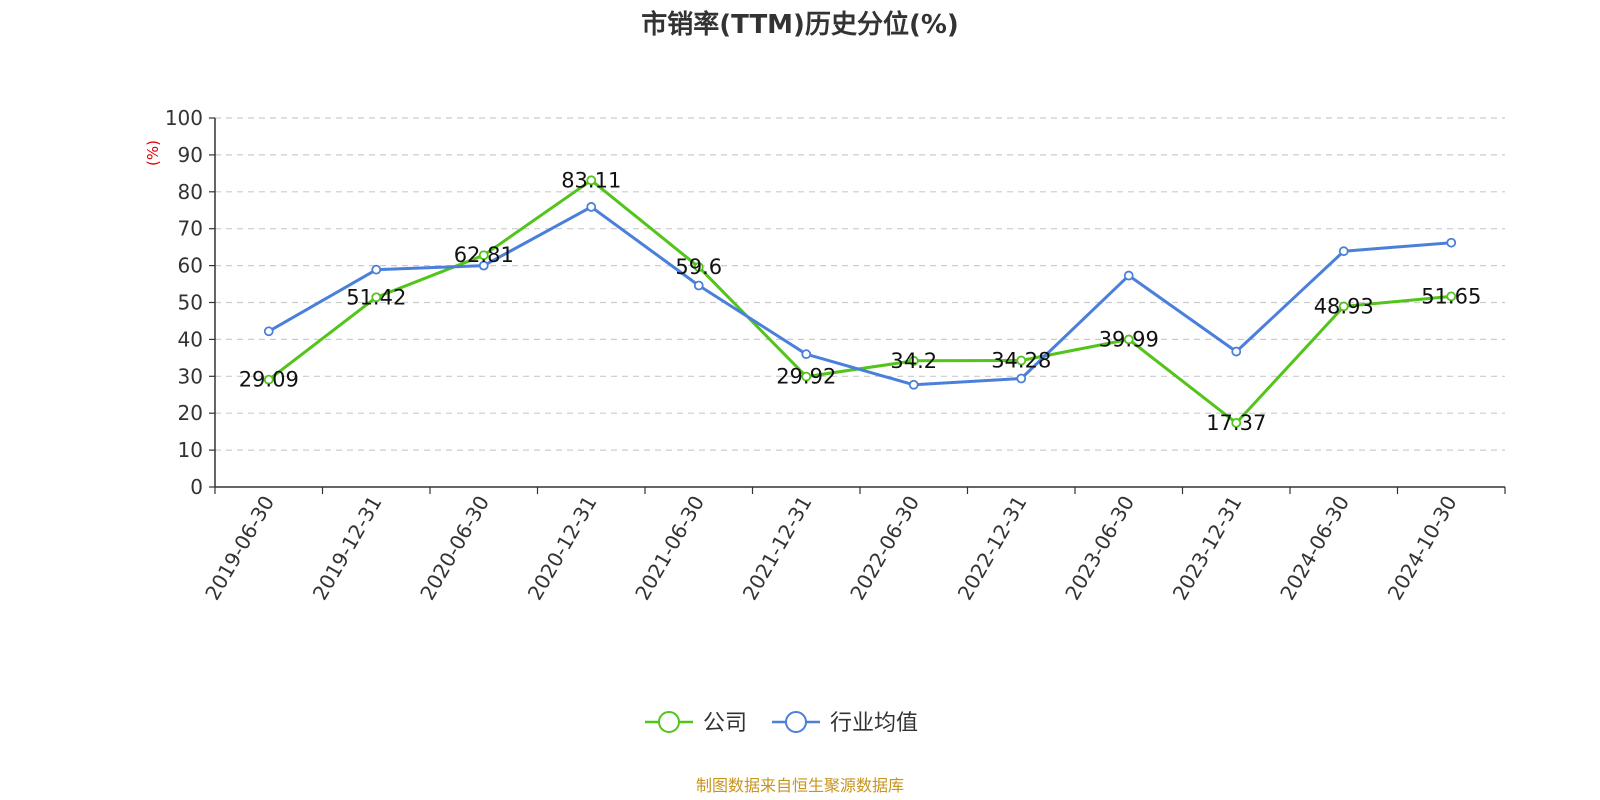 The width and height of the screenshot is (1600, 800). I want to click on x-tick-label: 2019-12-31, so click(347, 548).